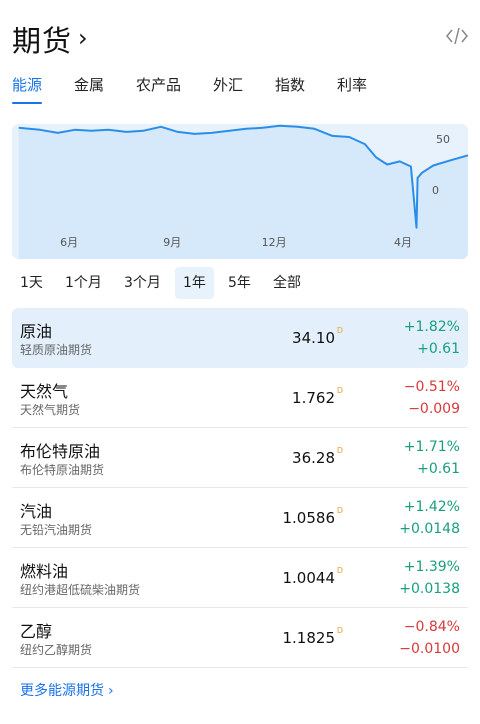 The height and width of the screenshot is (724, 480). I want to click on row-subtitle: 无铅汽油期货, so click(56, 530).